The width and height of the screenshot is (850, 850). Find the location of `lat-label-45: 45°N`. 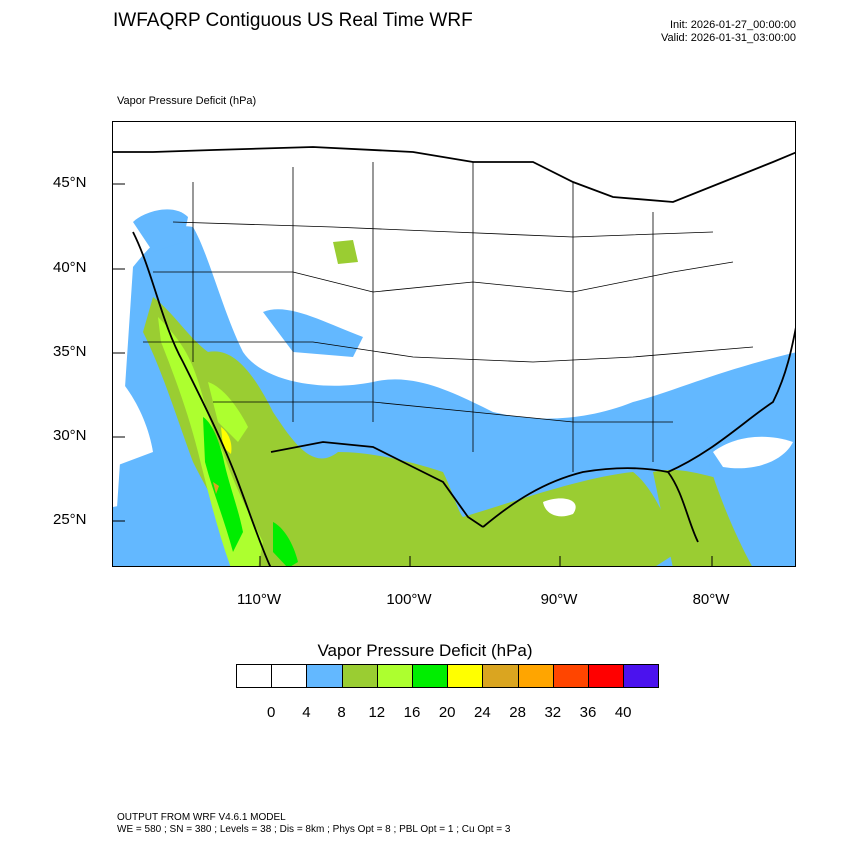

lat-label-45: 45°N is located at coordinates (70, 182).